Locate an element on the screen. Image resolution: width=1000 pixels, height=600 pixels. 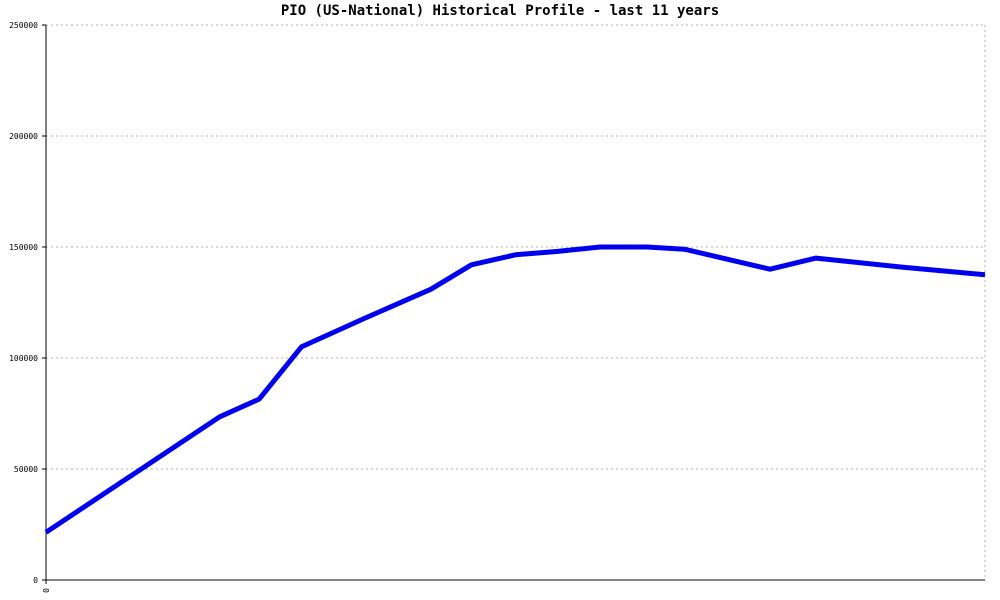
x-tick-label-0: 0 is located at coordinates (46, 590).